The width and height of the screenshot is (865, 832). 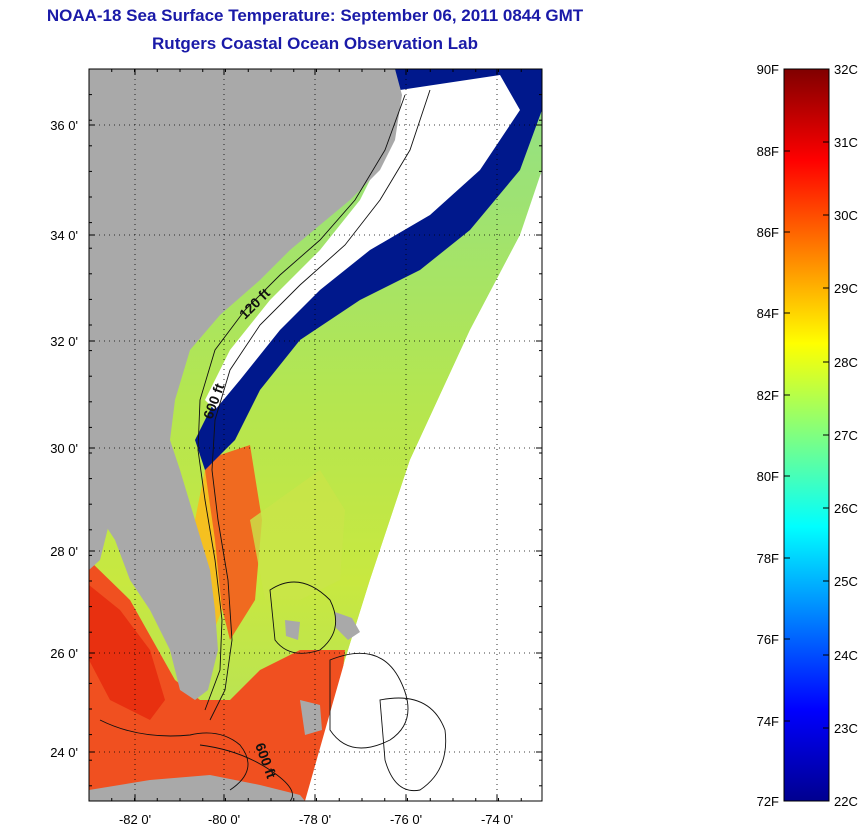 I want to click on colorbar-gradient, so click(x=806, y=435).